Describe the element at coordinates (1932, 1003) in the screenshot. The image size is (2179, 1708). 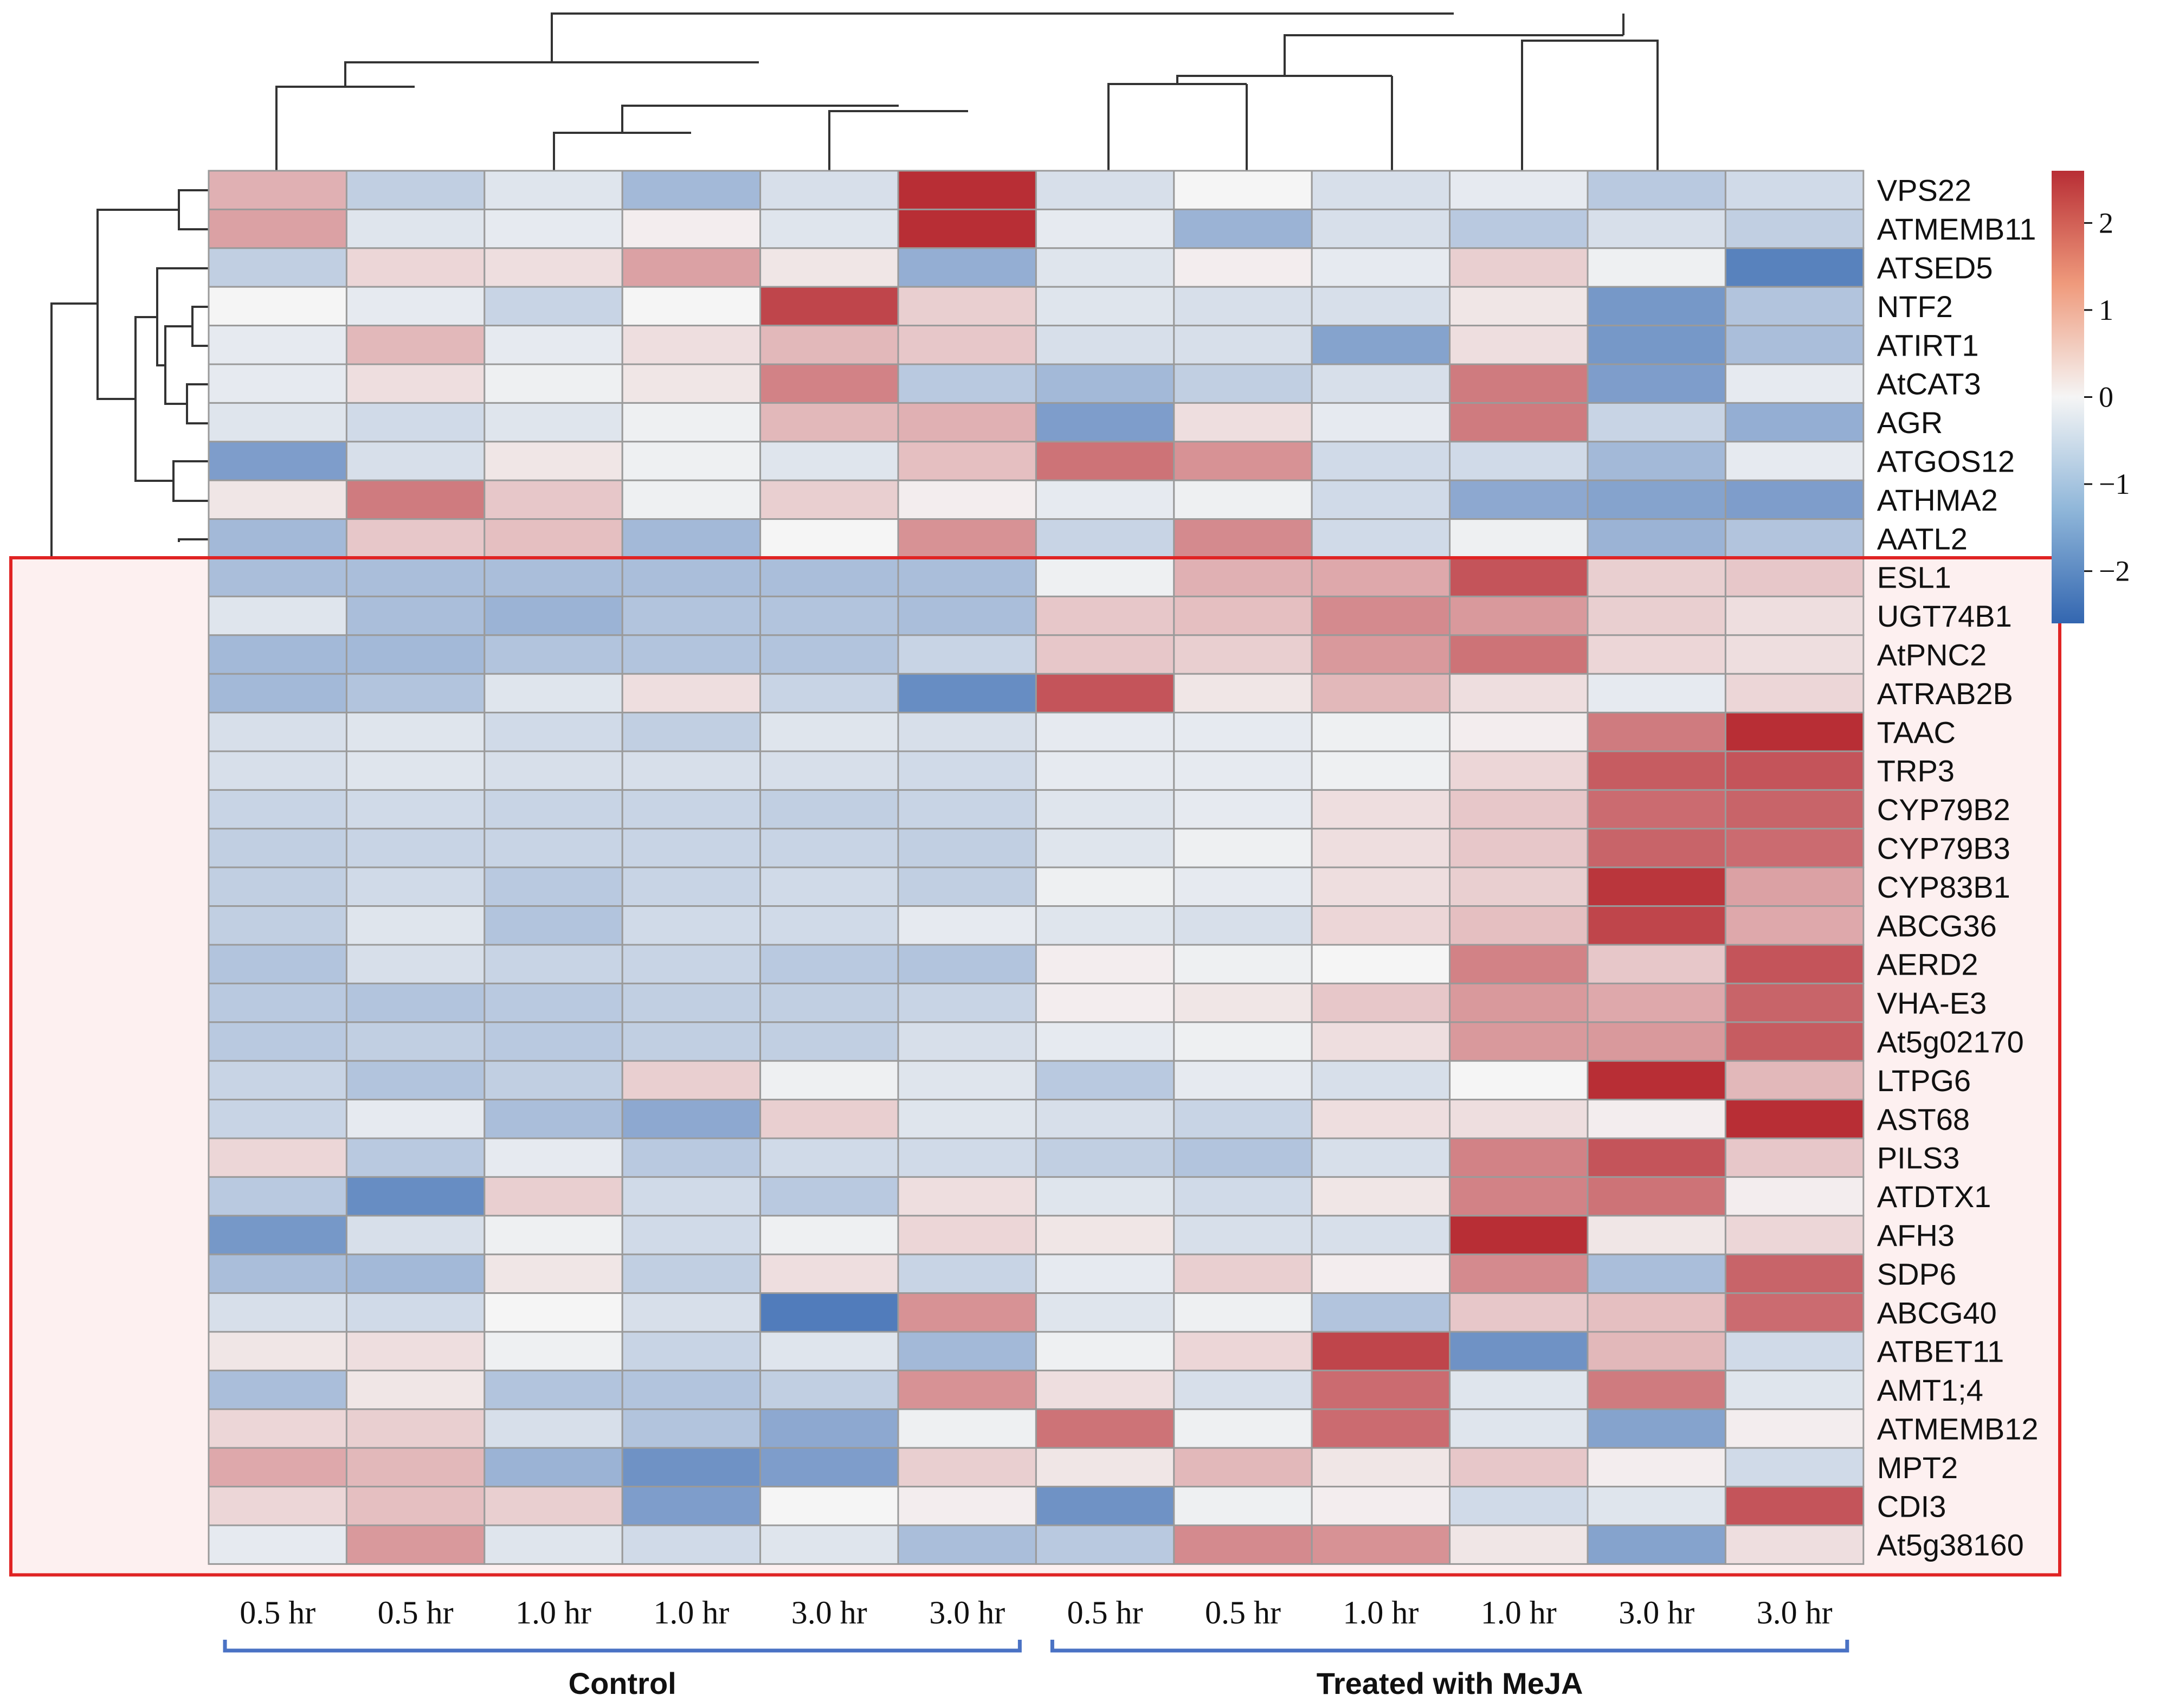
I see `row-label: VHA-E3` at that location.